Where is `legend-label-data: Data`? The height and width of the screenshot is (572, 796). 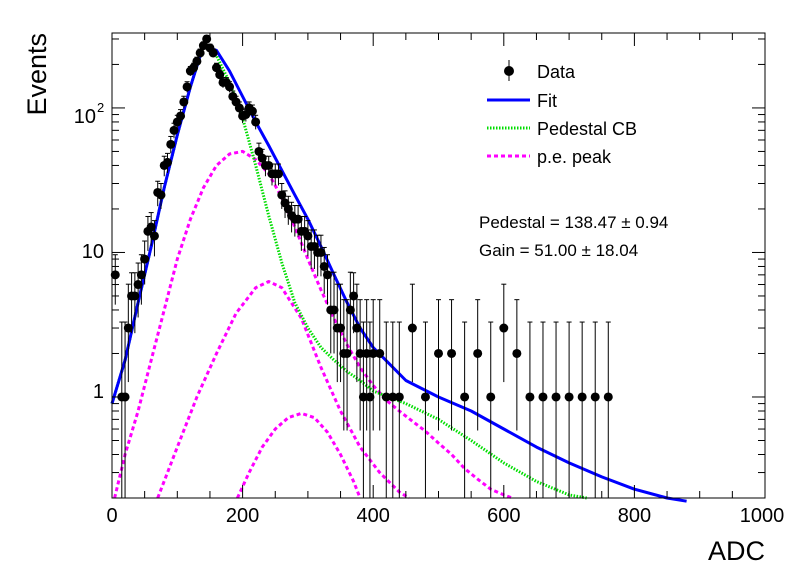
legend-label-data: Data is located at coordinates (556, 72).